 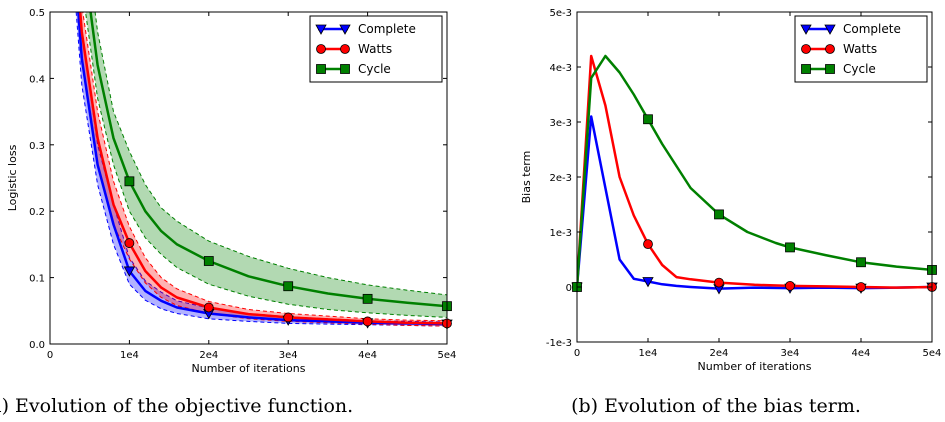 What do you see at coordinates (561, 233) in the screenshot?
I see `y-tick-label: 1e-3` at bounding box center [561, 233].